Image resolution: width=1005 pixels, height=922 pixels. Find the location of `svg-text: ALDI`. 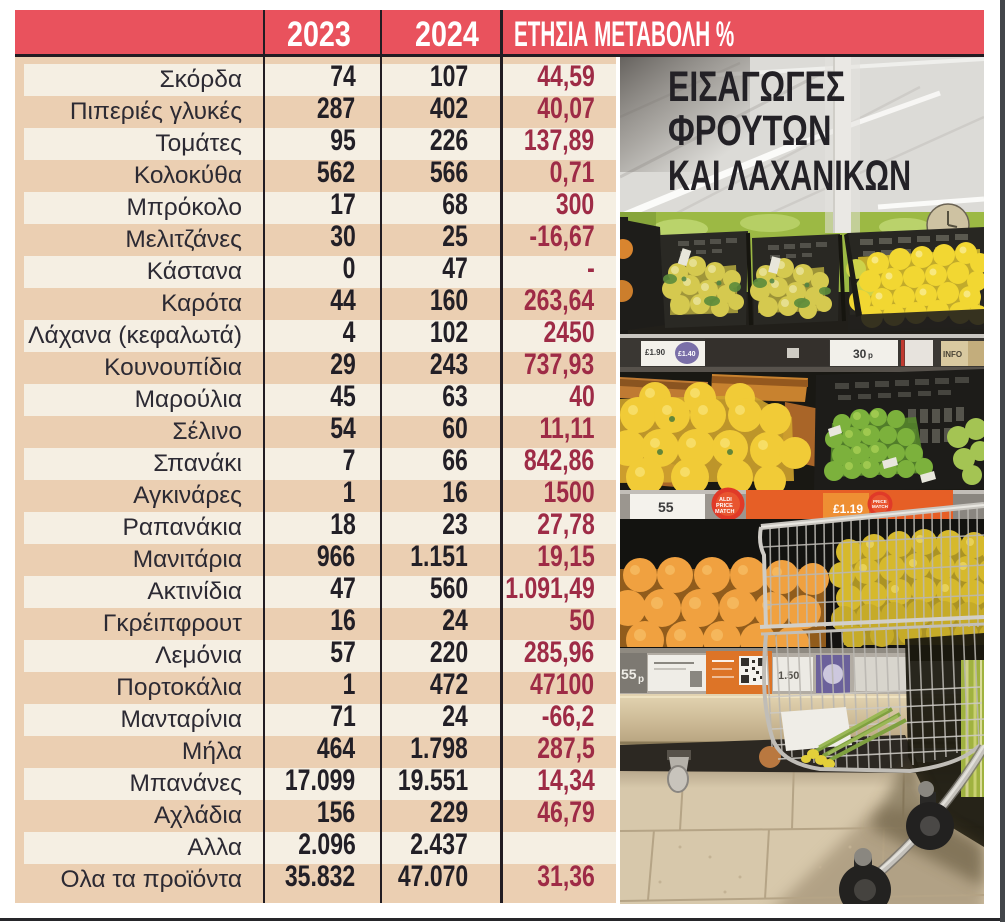

svg-text: ALDI is located at coordinates (725, 500).